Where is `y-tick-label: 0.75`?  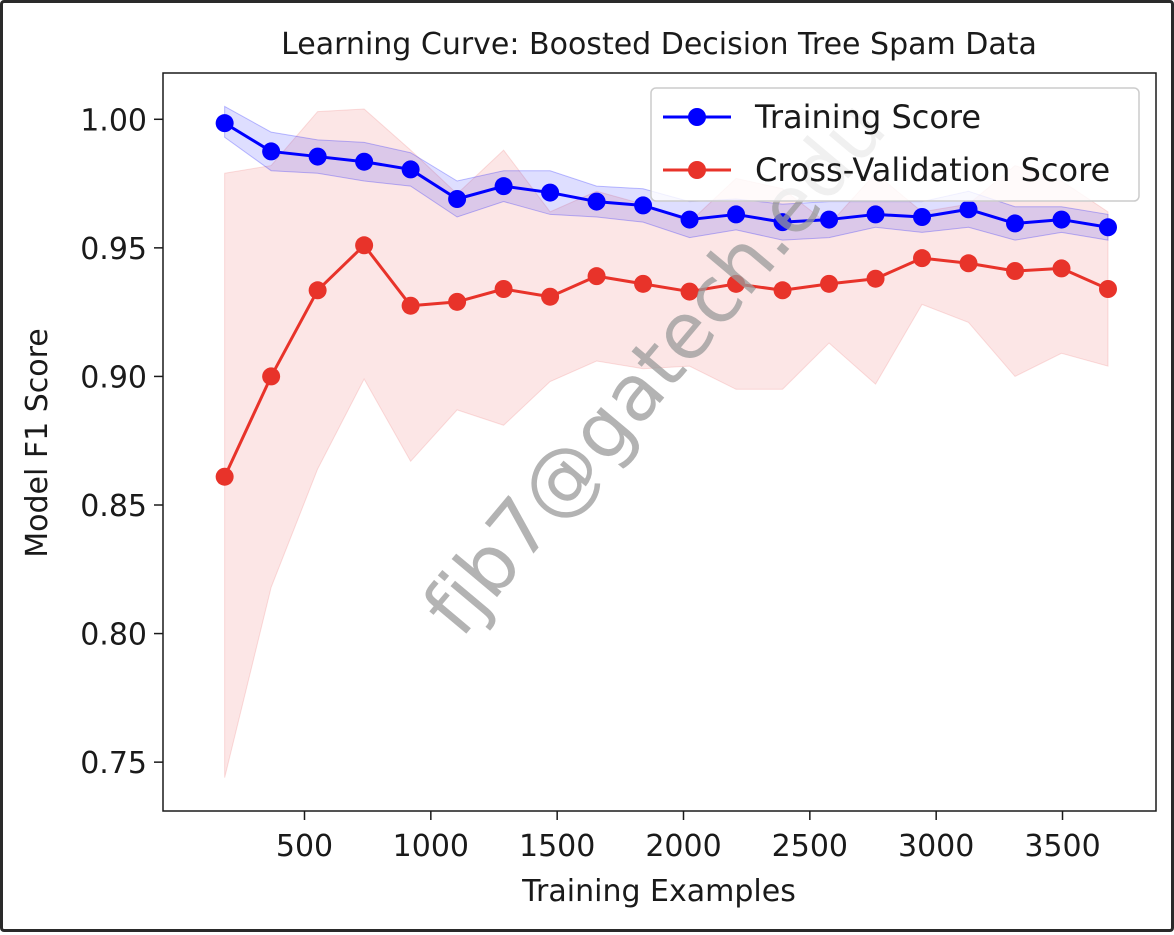
y-tick-label: 0.75 is located at coordinates (113, 763).